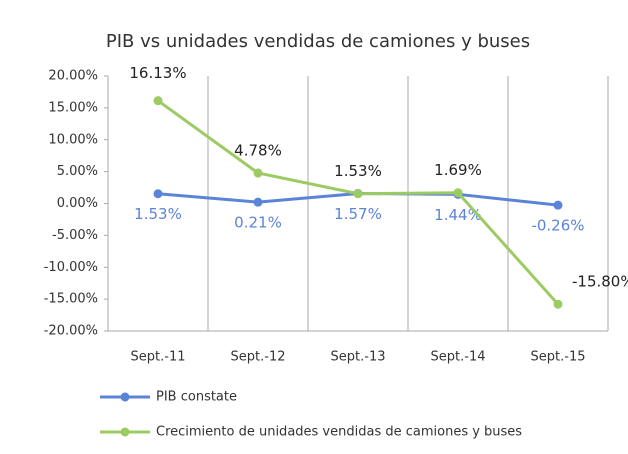 This screenshot has width=628, height=454. What do you see at coordinates (458, 170) in the screenshot?
I see `data-label: 1.69%` at bounding box center [458, 170].